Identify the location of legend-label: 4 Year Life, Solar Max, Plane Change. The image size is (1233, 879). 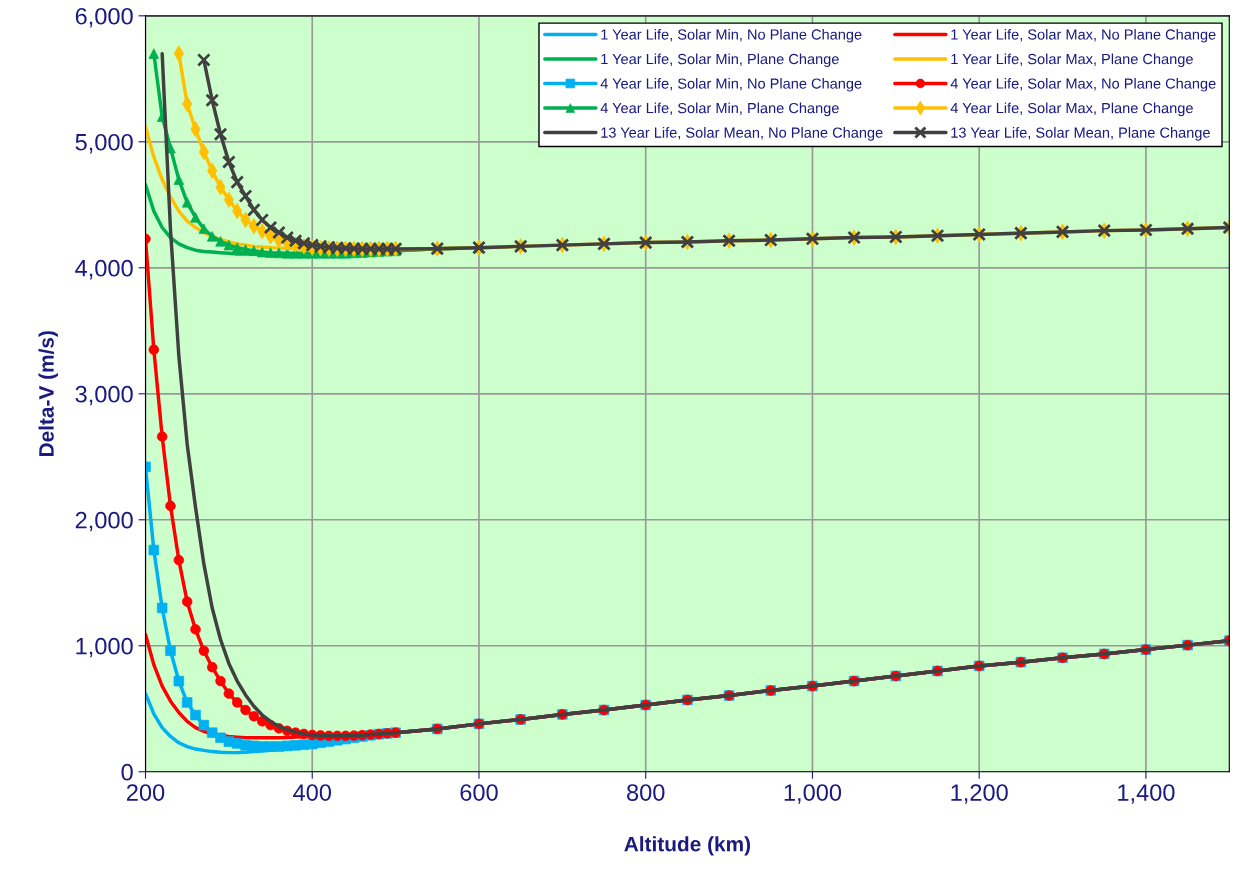
(1071, 109).